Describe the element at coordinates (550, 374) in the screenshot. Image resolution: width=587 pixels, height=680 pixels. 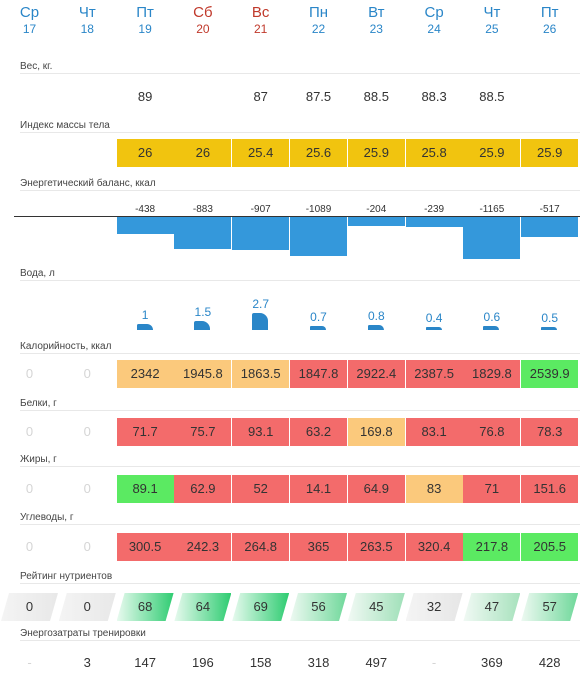
I see `calories-cell: 2539.9` at that location.